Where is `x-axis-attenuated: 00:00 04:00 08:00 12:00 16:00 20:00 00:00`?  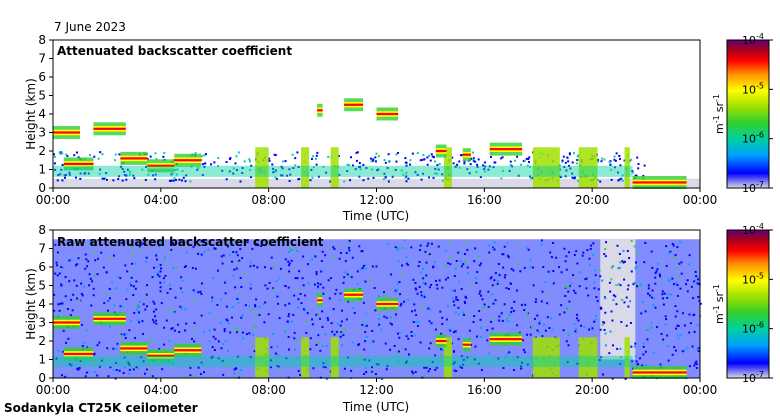 x-axis-attenuated: 00:00 04:00 08:00 12:00 16:00 20:00 00:00 is located at coordinates (376, 197).